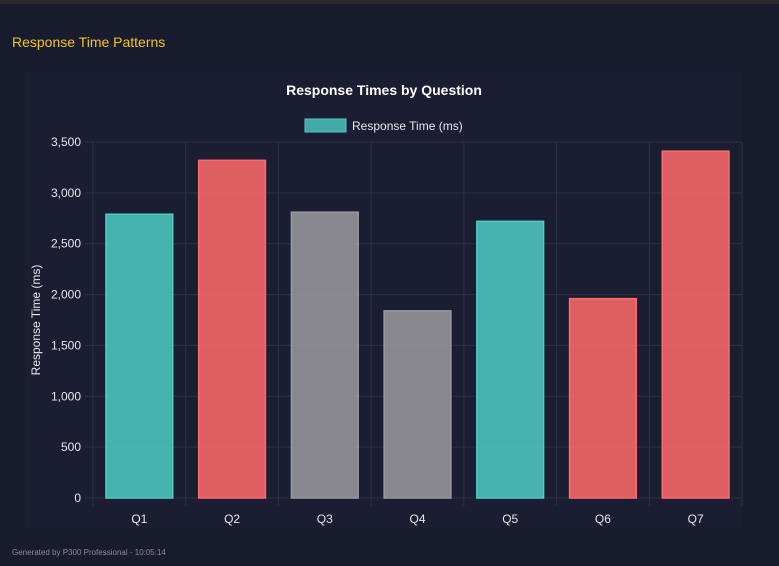 This screenshot has width=779, height=566. I want to click on x-tick-label: Q4, so click(417, 519).